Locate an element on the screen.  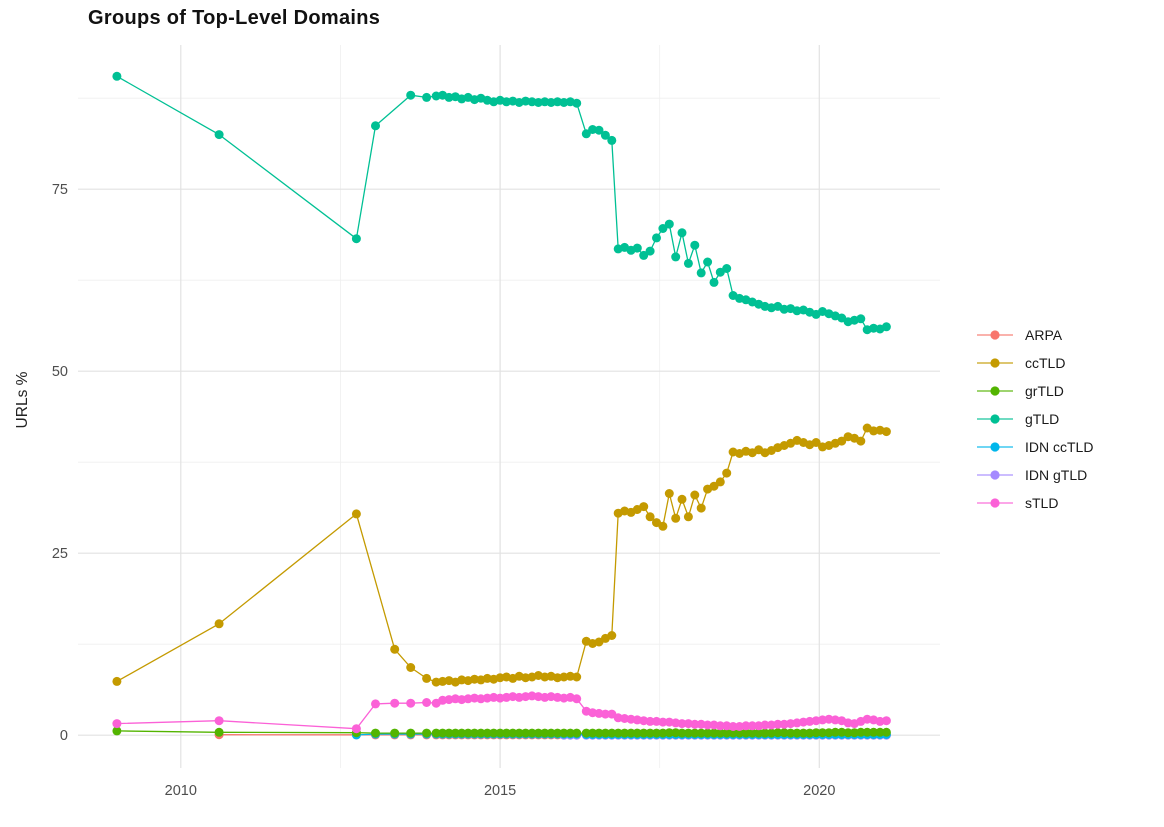
x-tick-label: 2010 is located at coordinates (181, 791).